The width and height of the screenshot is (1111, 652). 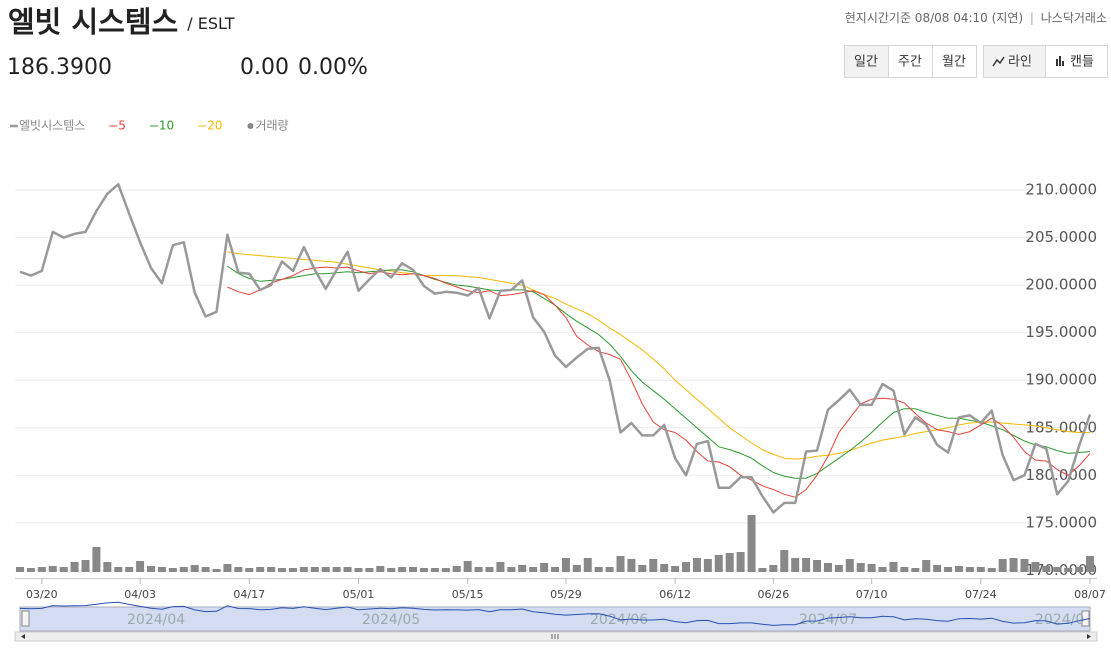 I want to click on stock-heading: 엘빗 시스템스 / ESLT, so click(x=121, y=22).